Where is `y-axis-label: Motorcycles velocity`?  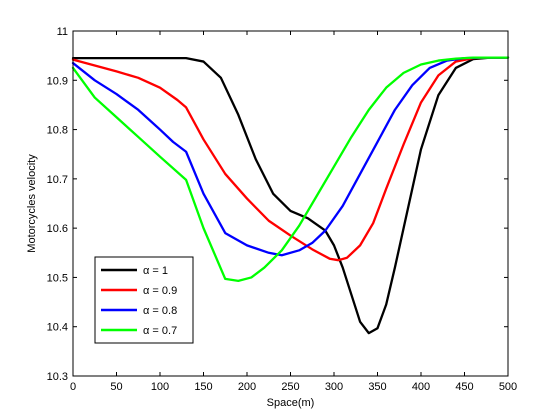 y-axis-label: Motorcycles velocity is located at coordinates (32, 203).